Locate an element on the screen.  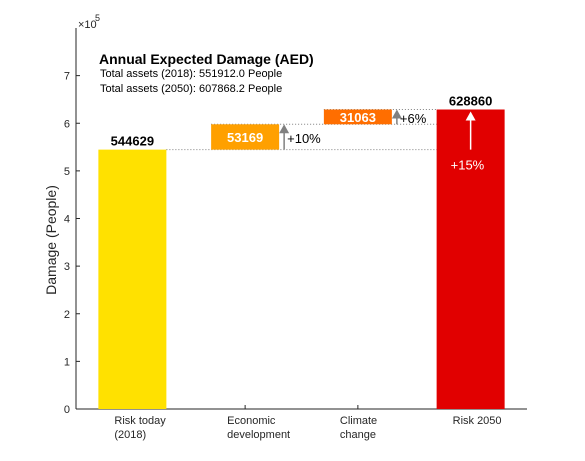
increment-percent-label: +10% is located at coordinates (304, 138).